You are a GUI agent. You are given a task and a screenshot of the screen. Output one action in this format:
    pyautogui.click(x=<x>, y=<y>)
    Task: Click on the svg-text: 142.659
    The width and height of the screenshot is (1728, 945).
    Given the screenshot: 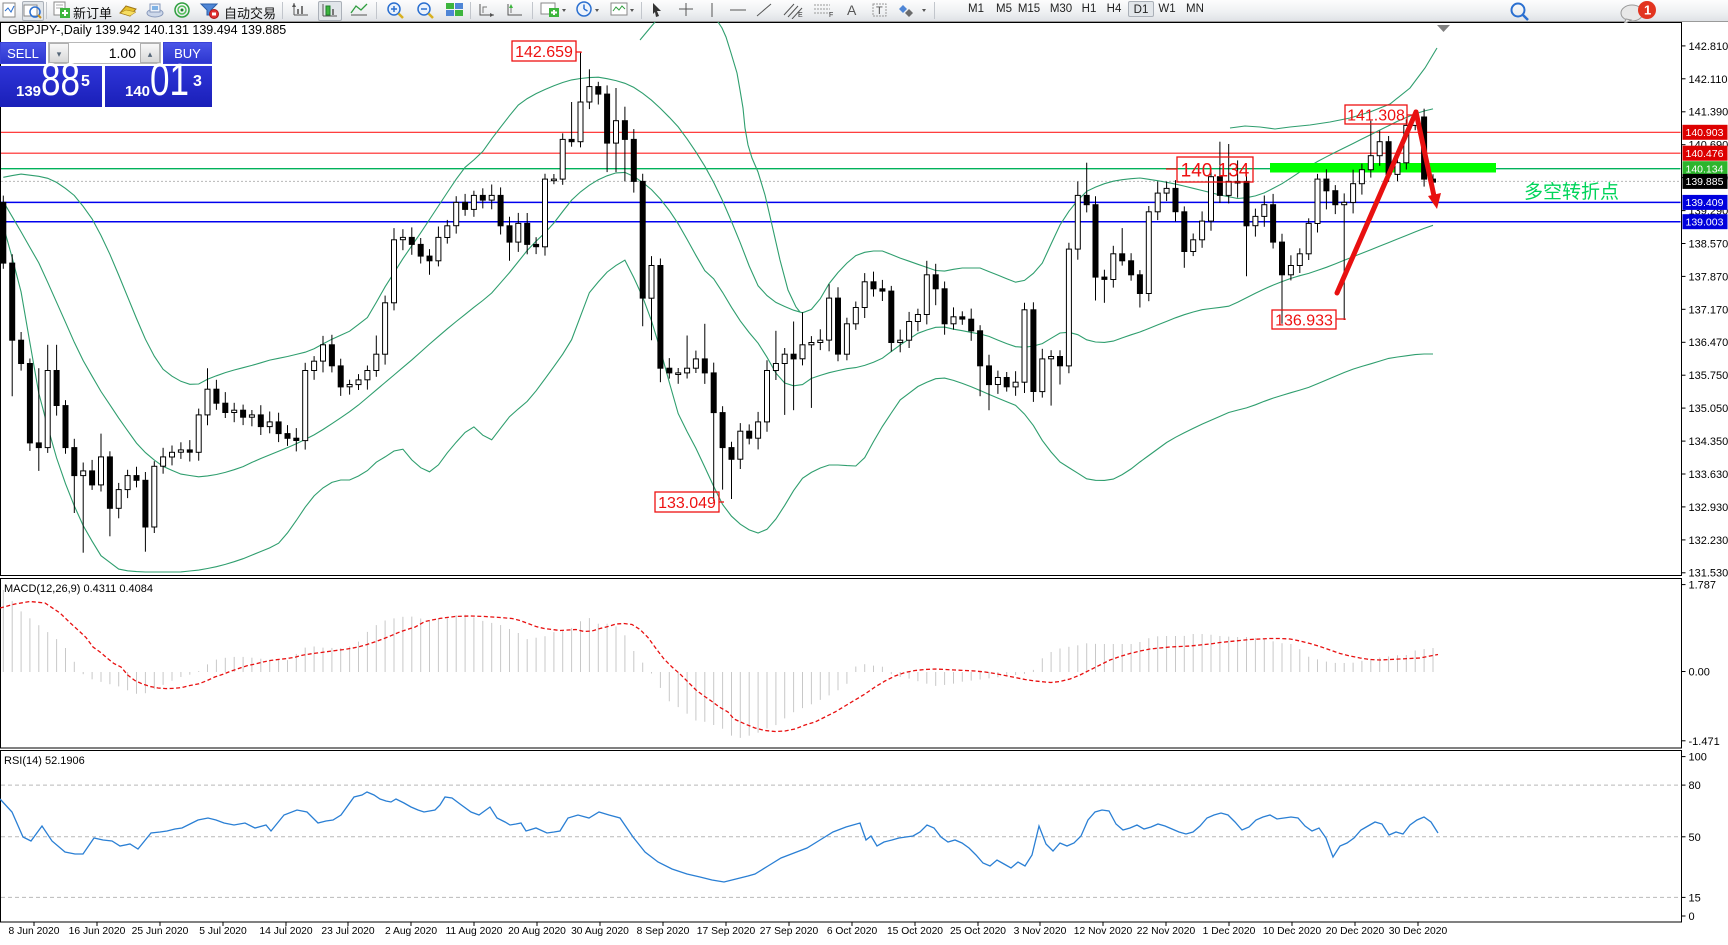 What is the action you would take?
    pyautogui.click(x=544, y=52)
    